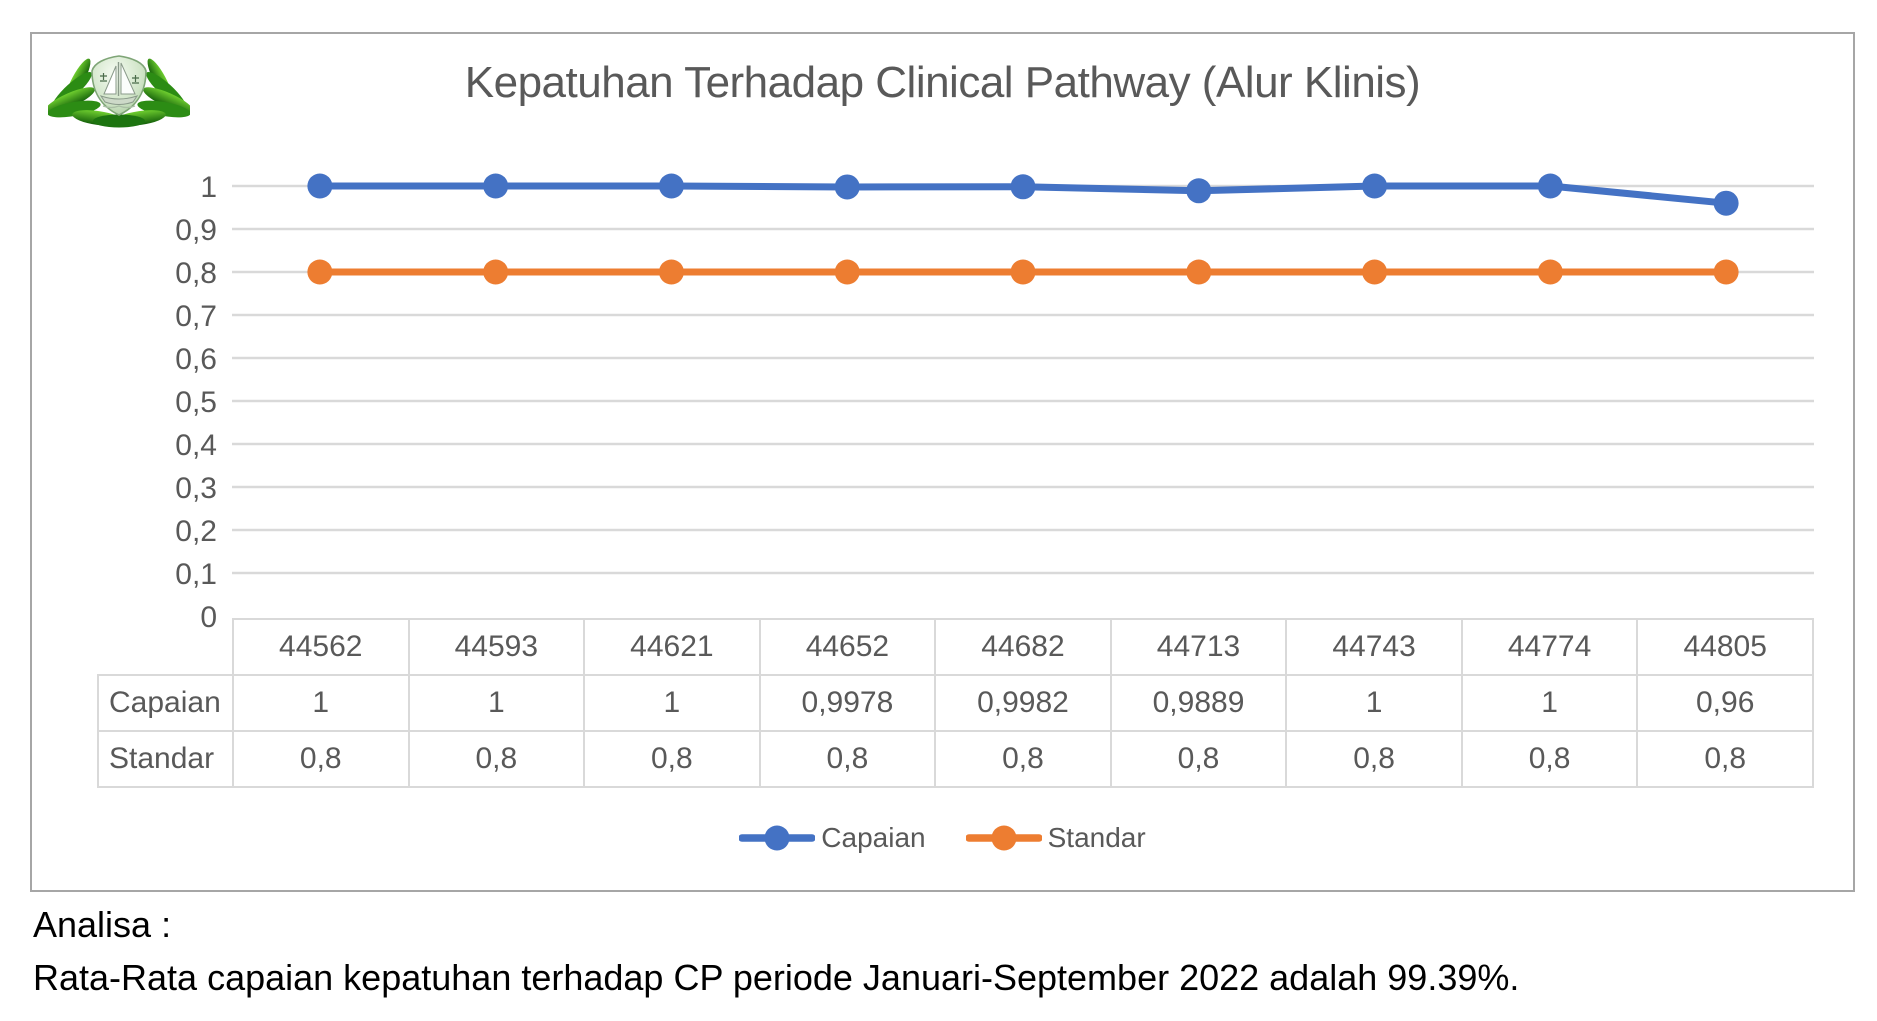  Describe the element at coordinates (496, 647) in the screenshot. I see `x-category-label: 44593` at that location.